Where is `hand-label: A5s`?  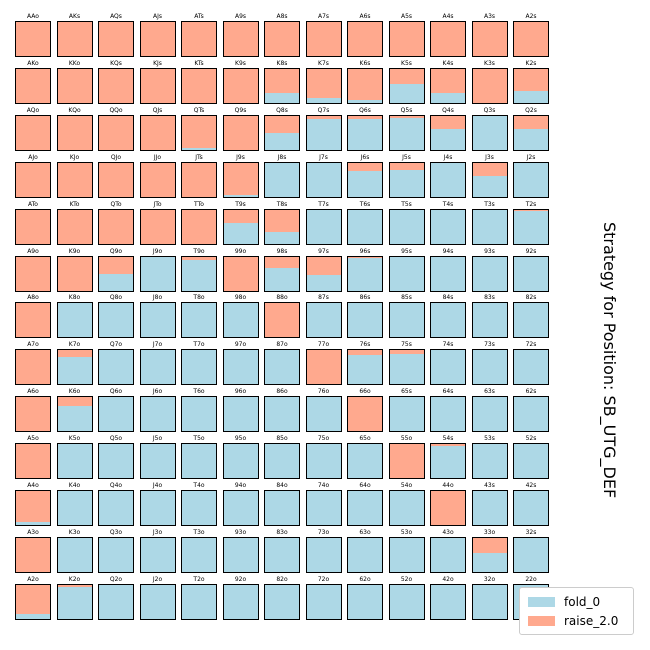 hand-label: A5s is located at coordinates (406, 16).